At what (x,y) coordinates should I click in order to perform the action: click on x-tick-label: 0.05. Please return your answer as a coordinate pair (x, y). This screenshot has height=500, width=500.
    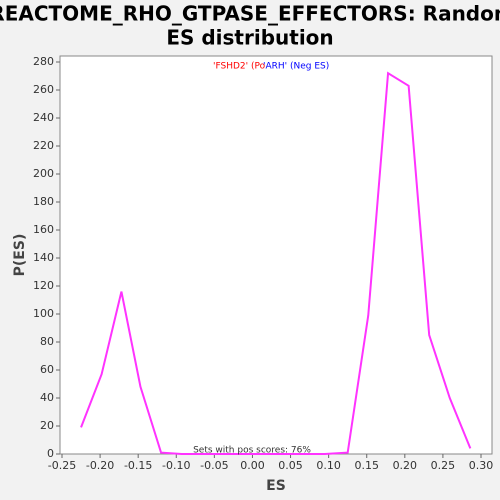
    Looking at the image, I should click on (290, 465).